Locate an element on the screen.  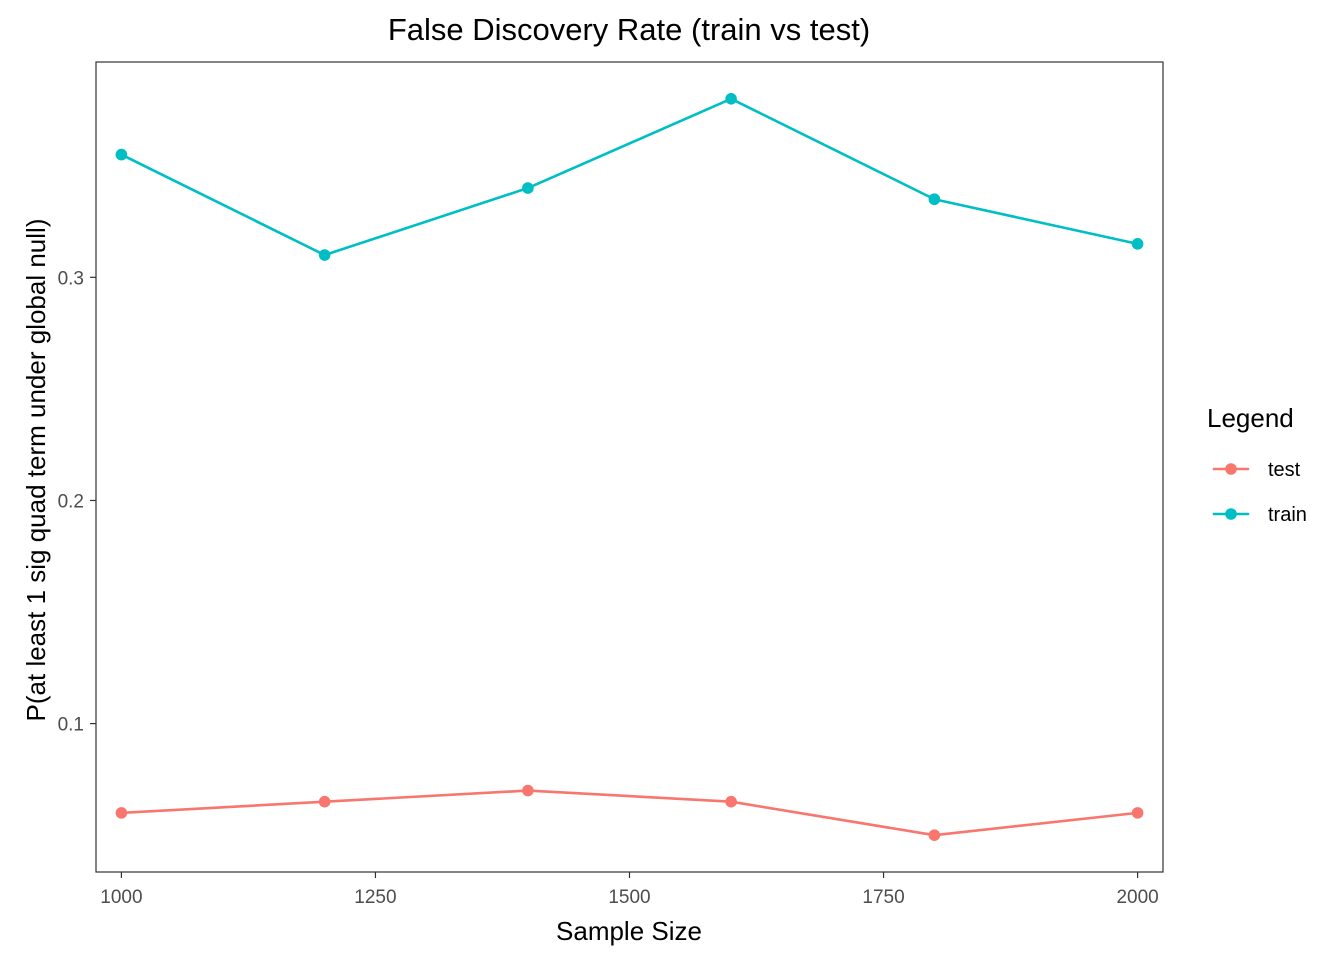
chart-title: False Discovery Rate (train vs test) is located at coordinates (629, 29).